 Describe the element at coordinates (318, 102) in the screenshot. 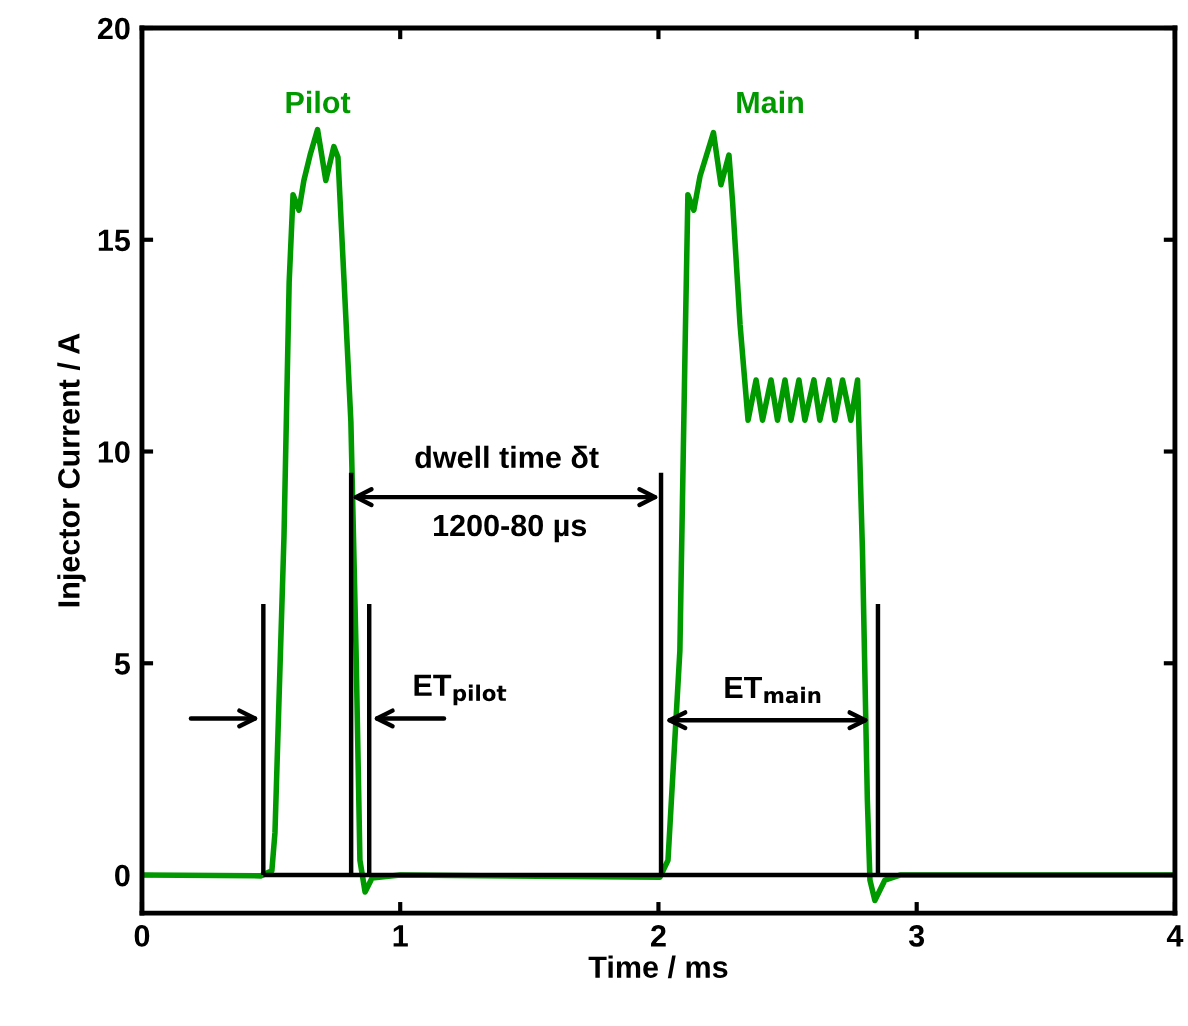

I see `annotation: Pilot` at that location.